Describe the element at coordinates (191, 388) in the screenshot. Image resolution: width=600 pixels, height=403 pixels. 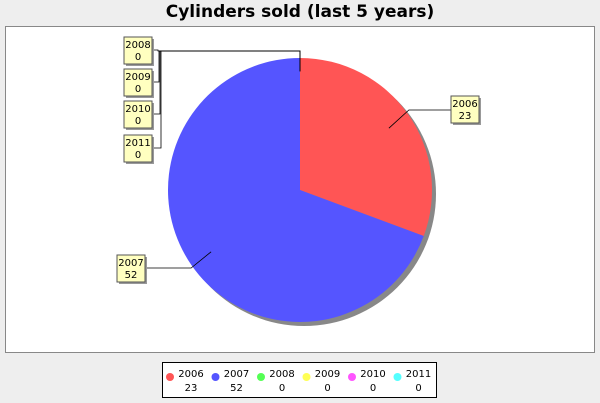
I see `legend-value: 23` at that location.